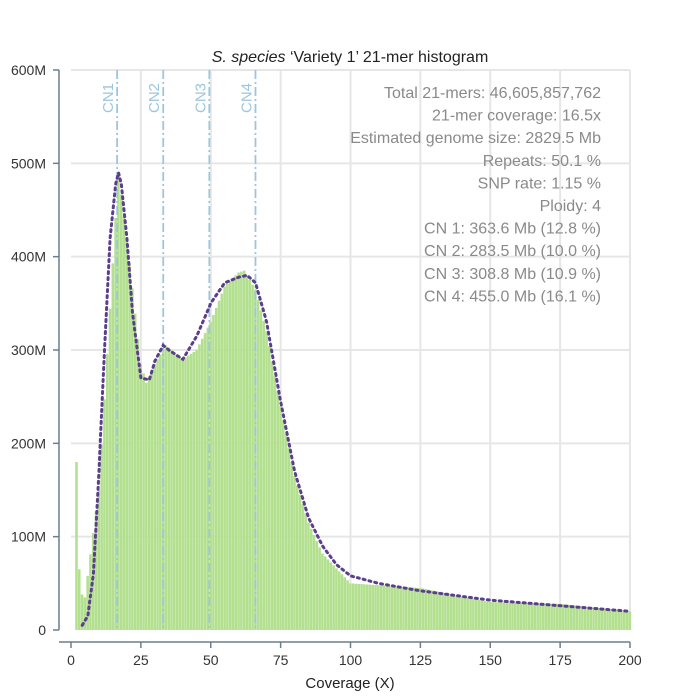 This screenshot has height=700, width=700. I want to click on x-tick-label: 75, so click(281, 660).